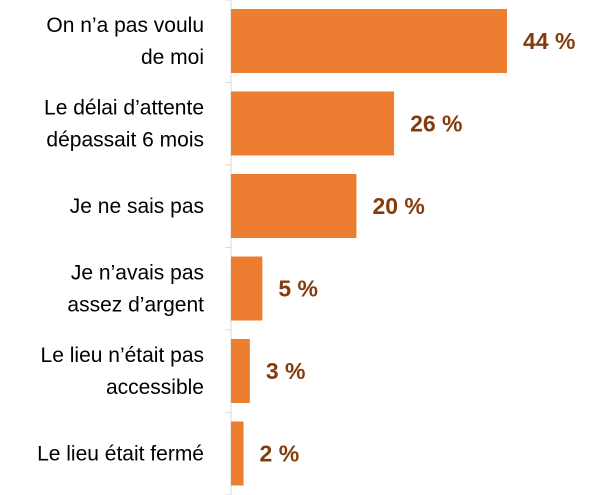  Describe the element at coordinates (125, 140) in the screenshot. I see `category-label: dépassait 6 mois` at that location.